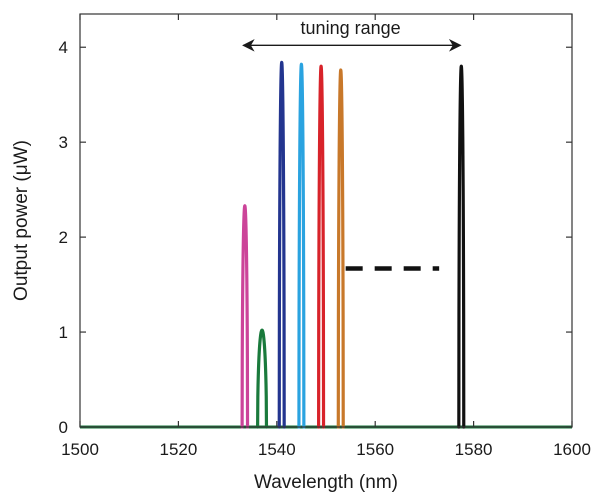  Describe the element at coordinates (21, 220) in the screenshot. I see `y-axis-label: Output power (μW)` at that location.